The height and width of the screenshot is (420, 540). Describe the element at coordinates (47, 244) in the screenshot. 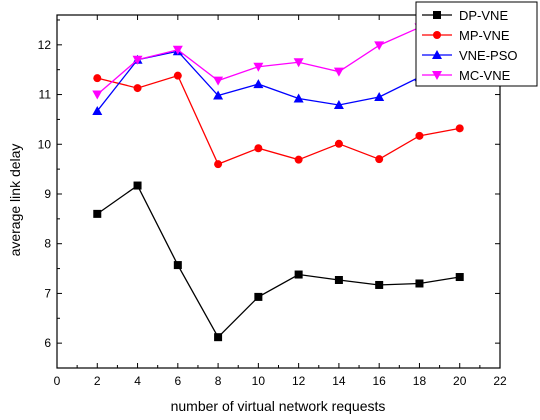

I see `y-tick-label: 8` at that location.